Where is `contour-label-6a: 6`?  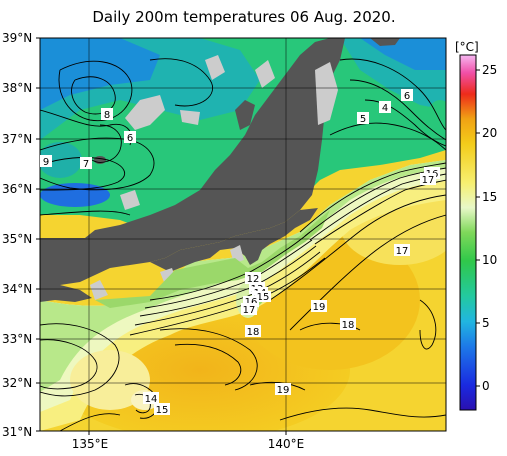 contour-label-6a: 6 is located at coordinates (130, 137).